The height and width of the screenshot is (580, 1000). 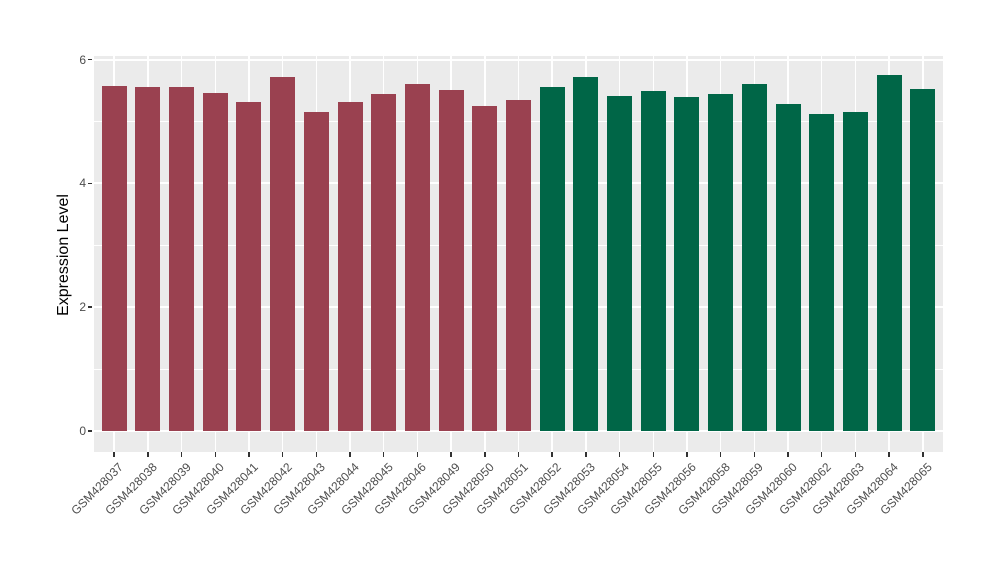 I want to click on y-tick-label: 2, so click(x=82, y=307).